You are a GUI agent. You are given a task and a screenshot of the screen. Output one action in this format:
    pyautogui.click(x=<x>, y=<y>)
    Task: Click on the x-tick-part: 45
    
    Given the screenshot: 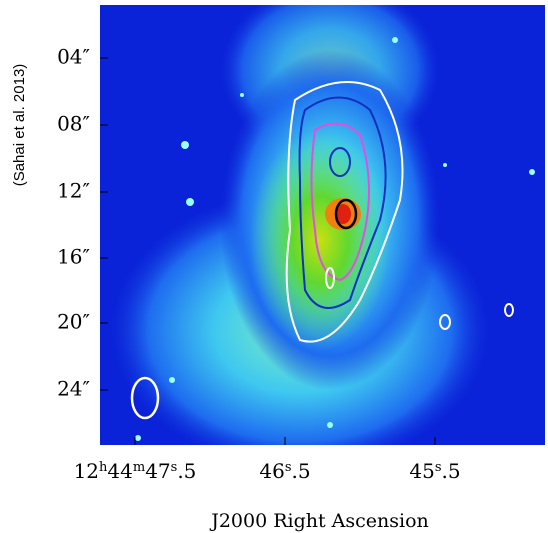 What is the action you would take?
    pyautogui.click(x=421, y=471)
    